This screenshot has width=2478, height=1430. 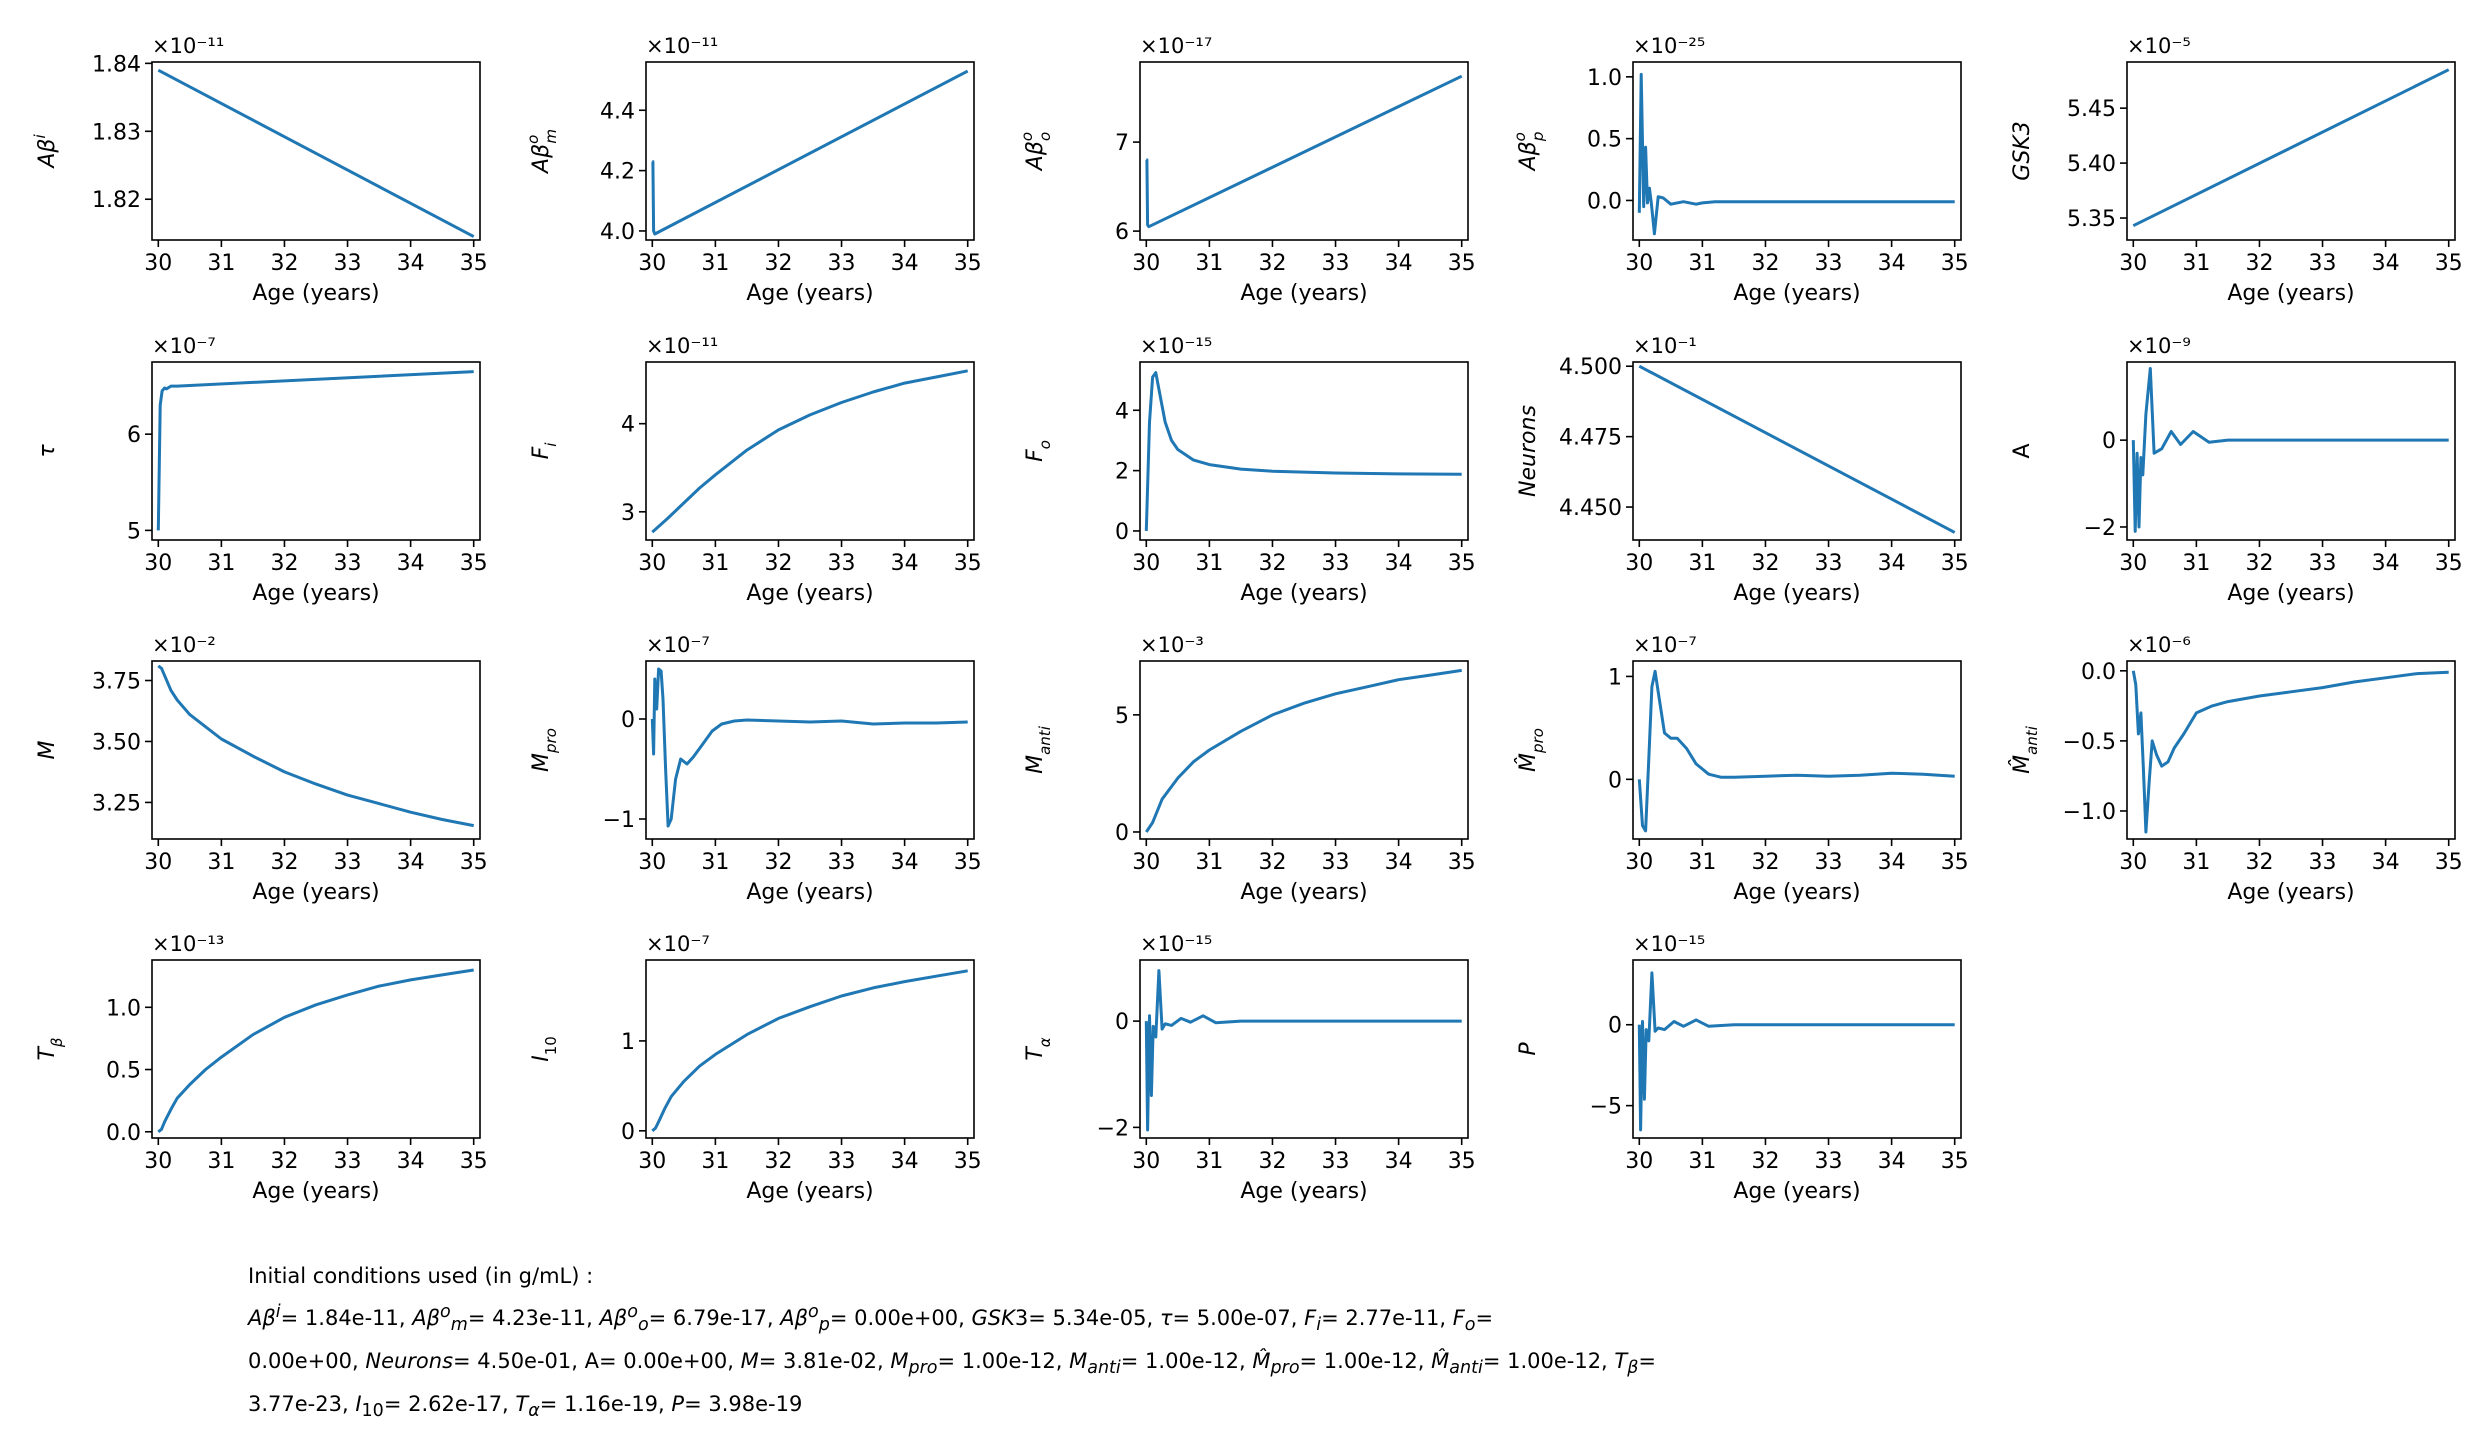 I want to click on subplot-12: 30 31 32 33 34 35 −1 0 Age (years) ×10⁻⁷ Mpro, so click(x=755, y=769).